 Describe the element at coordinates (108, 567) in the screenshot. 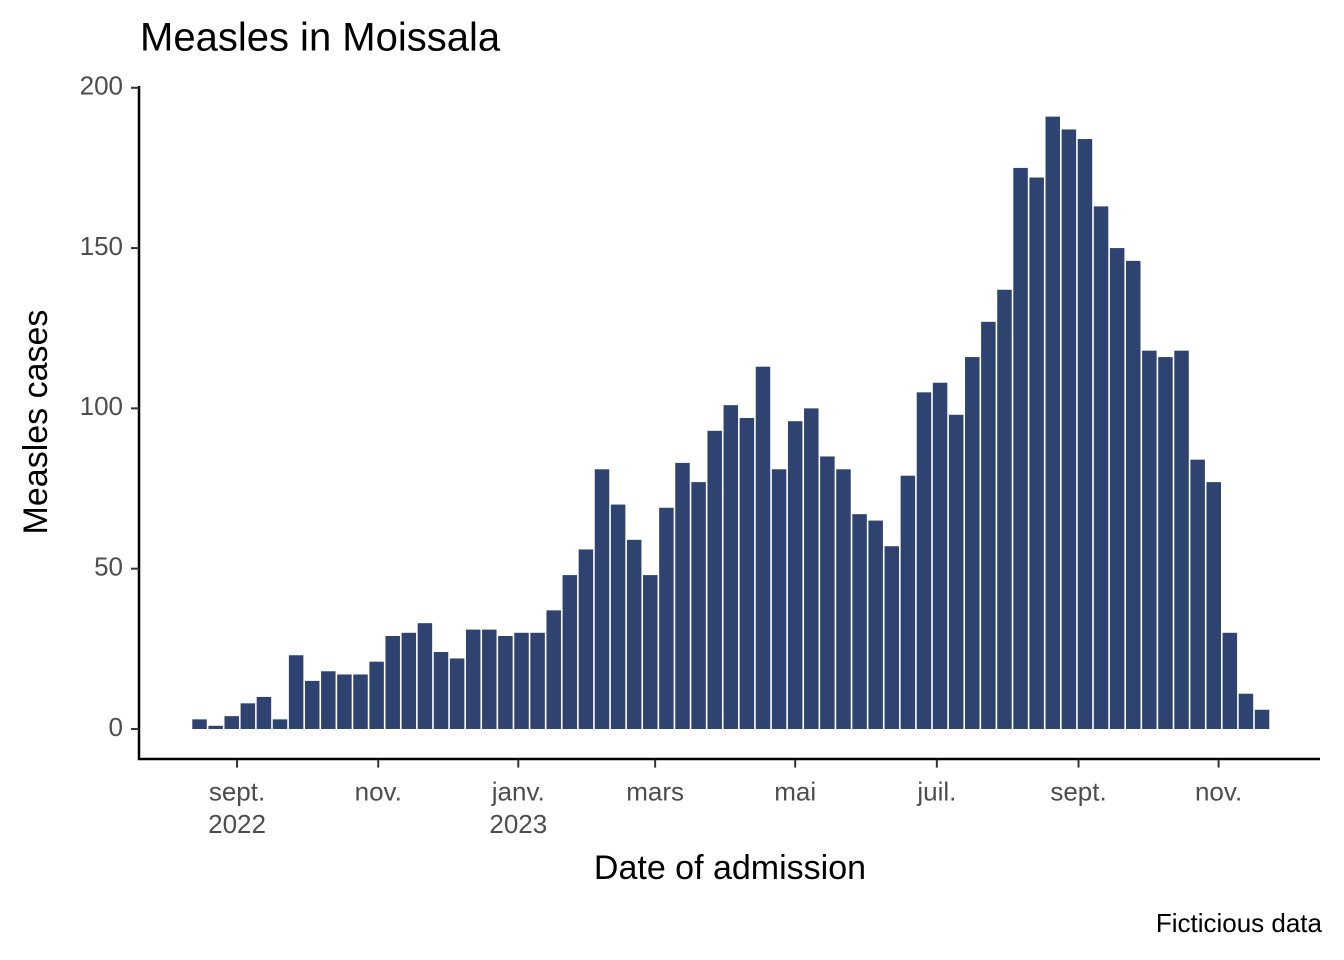

I see `y-tick-label: 50` at that location.